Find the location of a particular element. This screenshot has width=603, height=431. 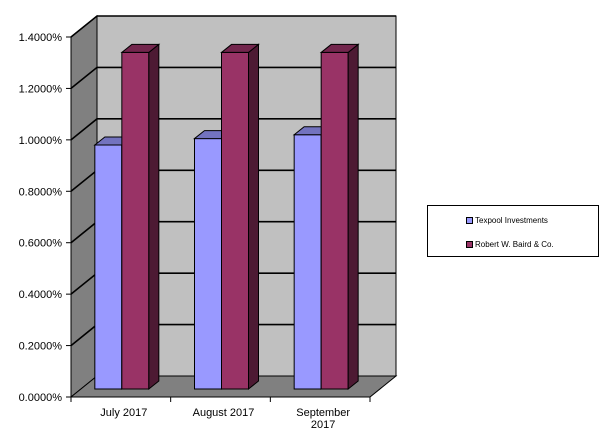

y-tick-label: 1.2000% is located at coordinates (41, 89).